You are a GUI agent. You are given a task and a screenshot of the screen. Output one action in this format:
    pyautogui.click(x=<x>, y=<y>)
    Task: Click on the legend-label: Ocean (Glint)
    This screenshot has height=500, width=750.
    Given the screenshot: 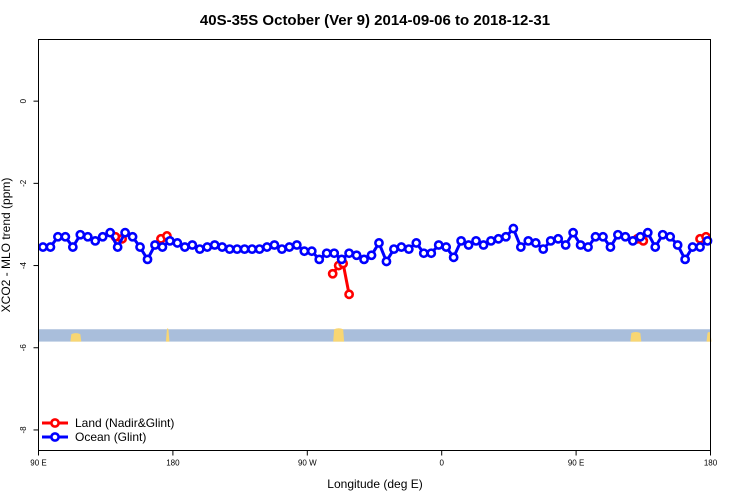 What is the action you would take?
    pyautogui.click(x=110, y=437)
    